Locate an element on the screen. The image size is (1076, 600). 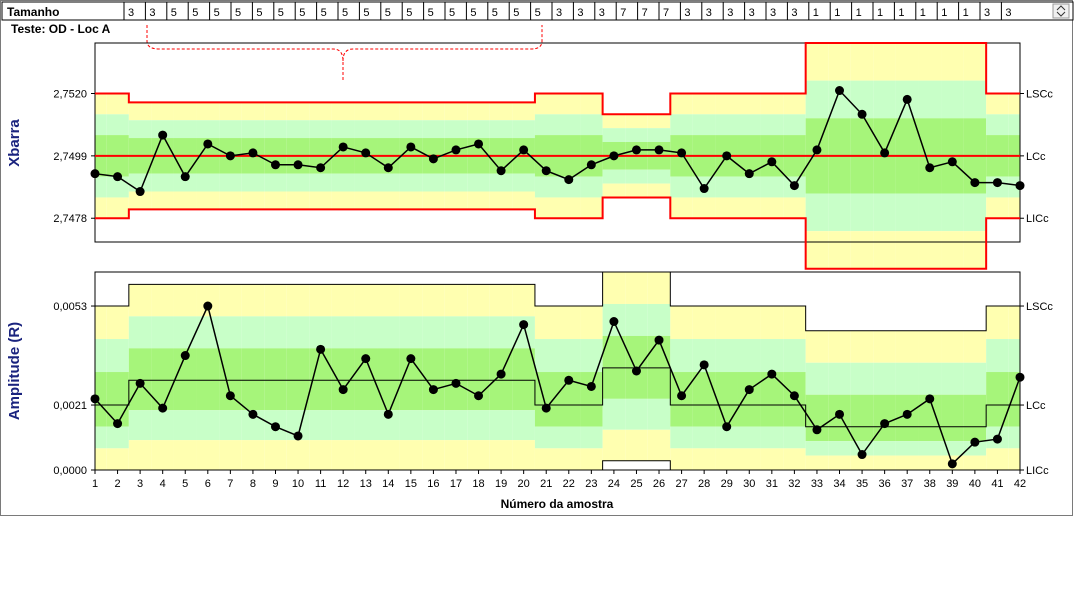
sample-size-value: 1 is located at coordinates (901, 13).